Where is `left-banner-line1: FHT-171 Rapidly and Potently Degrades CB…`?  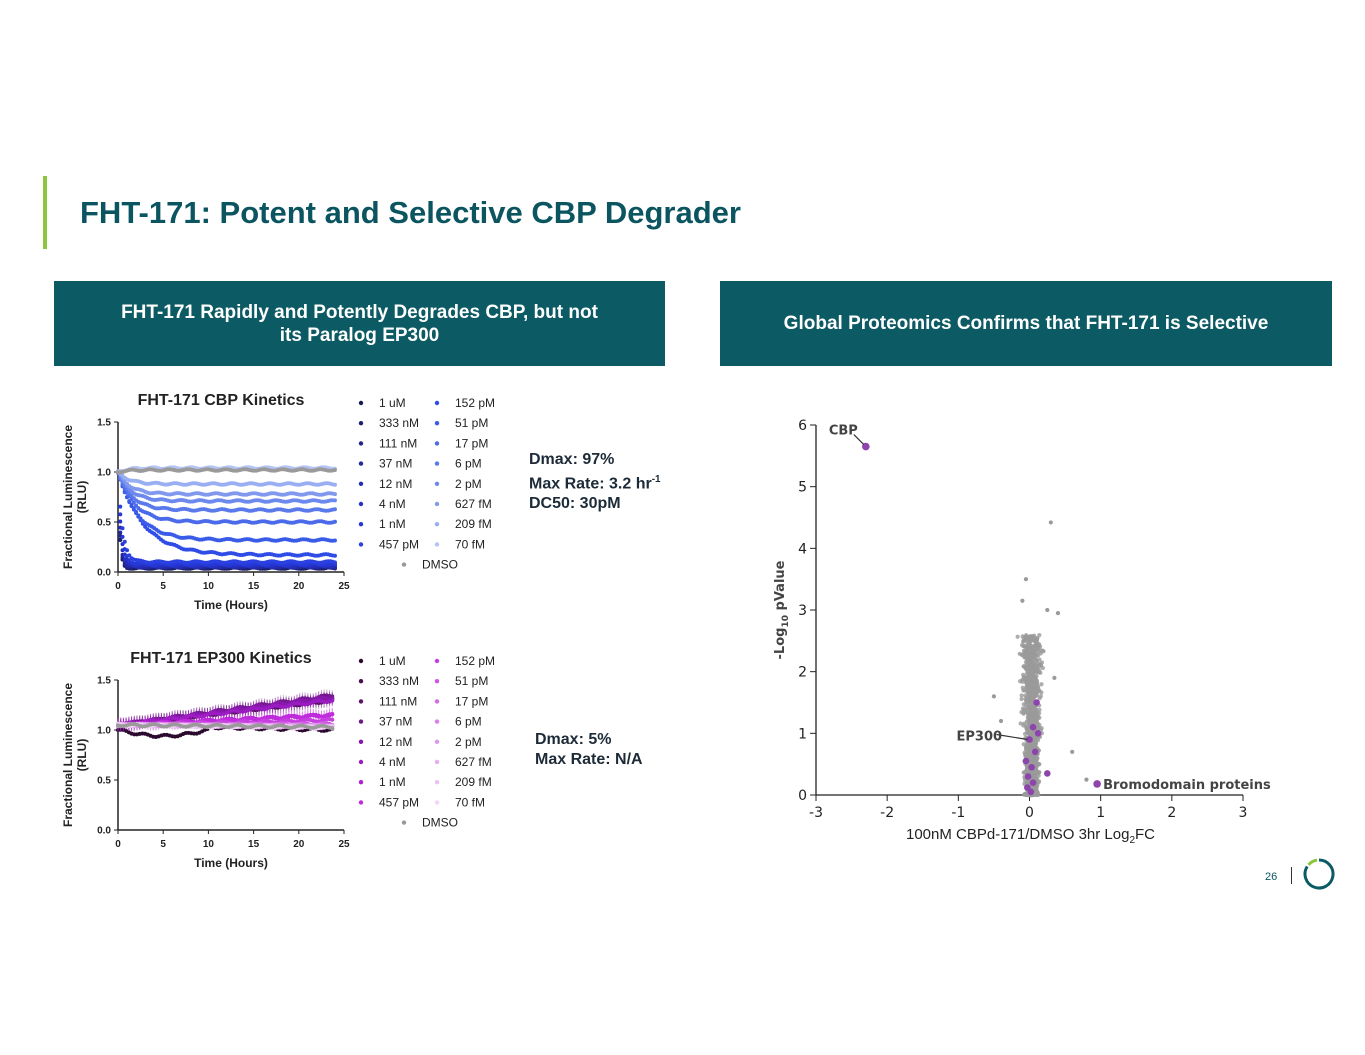 left-banner-line1: FHT-171 Rapidly and Potently Degrades CB… is located at coordinates (359, 312).